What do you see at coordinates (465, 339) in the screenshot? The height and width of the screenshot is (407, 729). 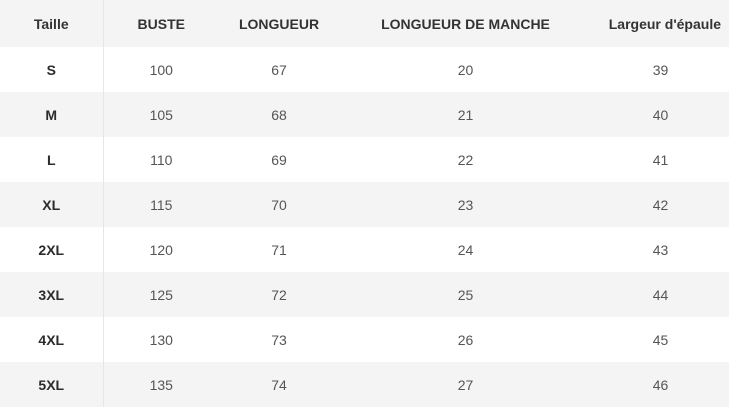 I see `longueur-manche-cell: 26` at bounding box center [465, 339].